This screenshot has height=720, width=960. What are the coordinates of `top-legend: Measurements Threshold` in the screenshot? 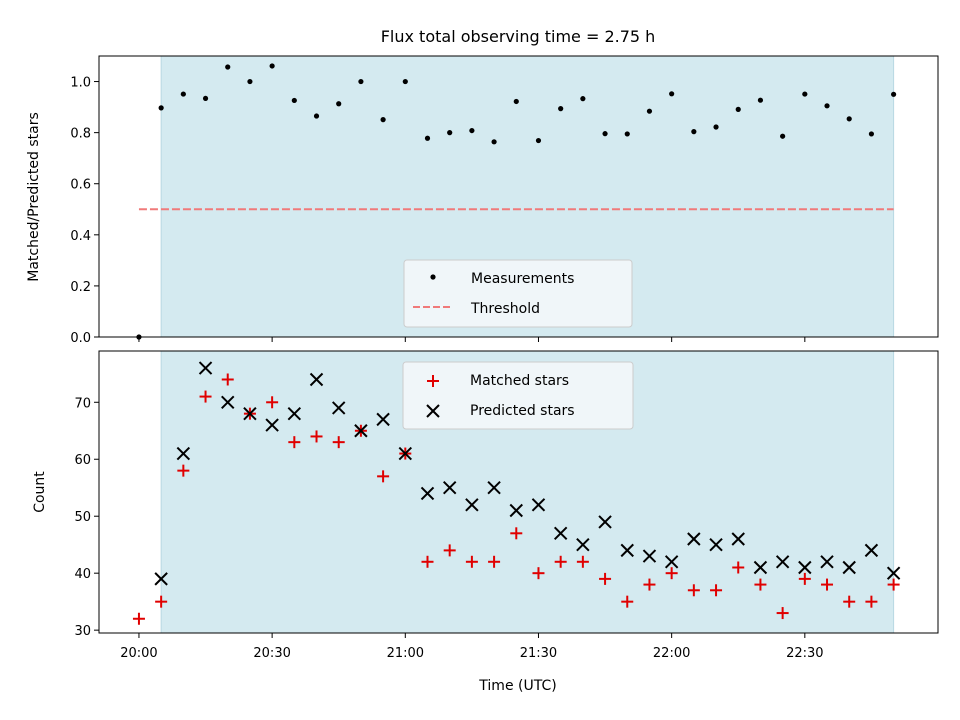 It's located at (518, 293).